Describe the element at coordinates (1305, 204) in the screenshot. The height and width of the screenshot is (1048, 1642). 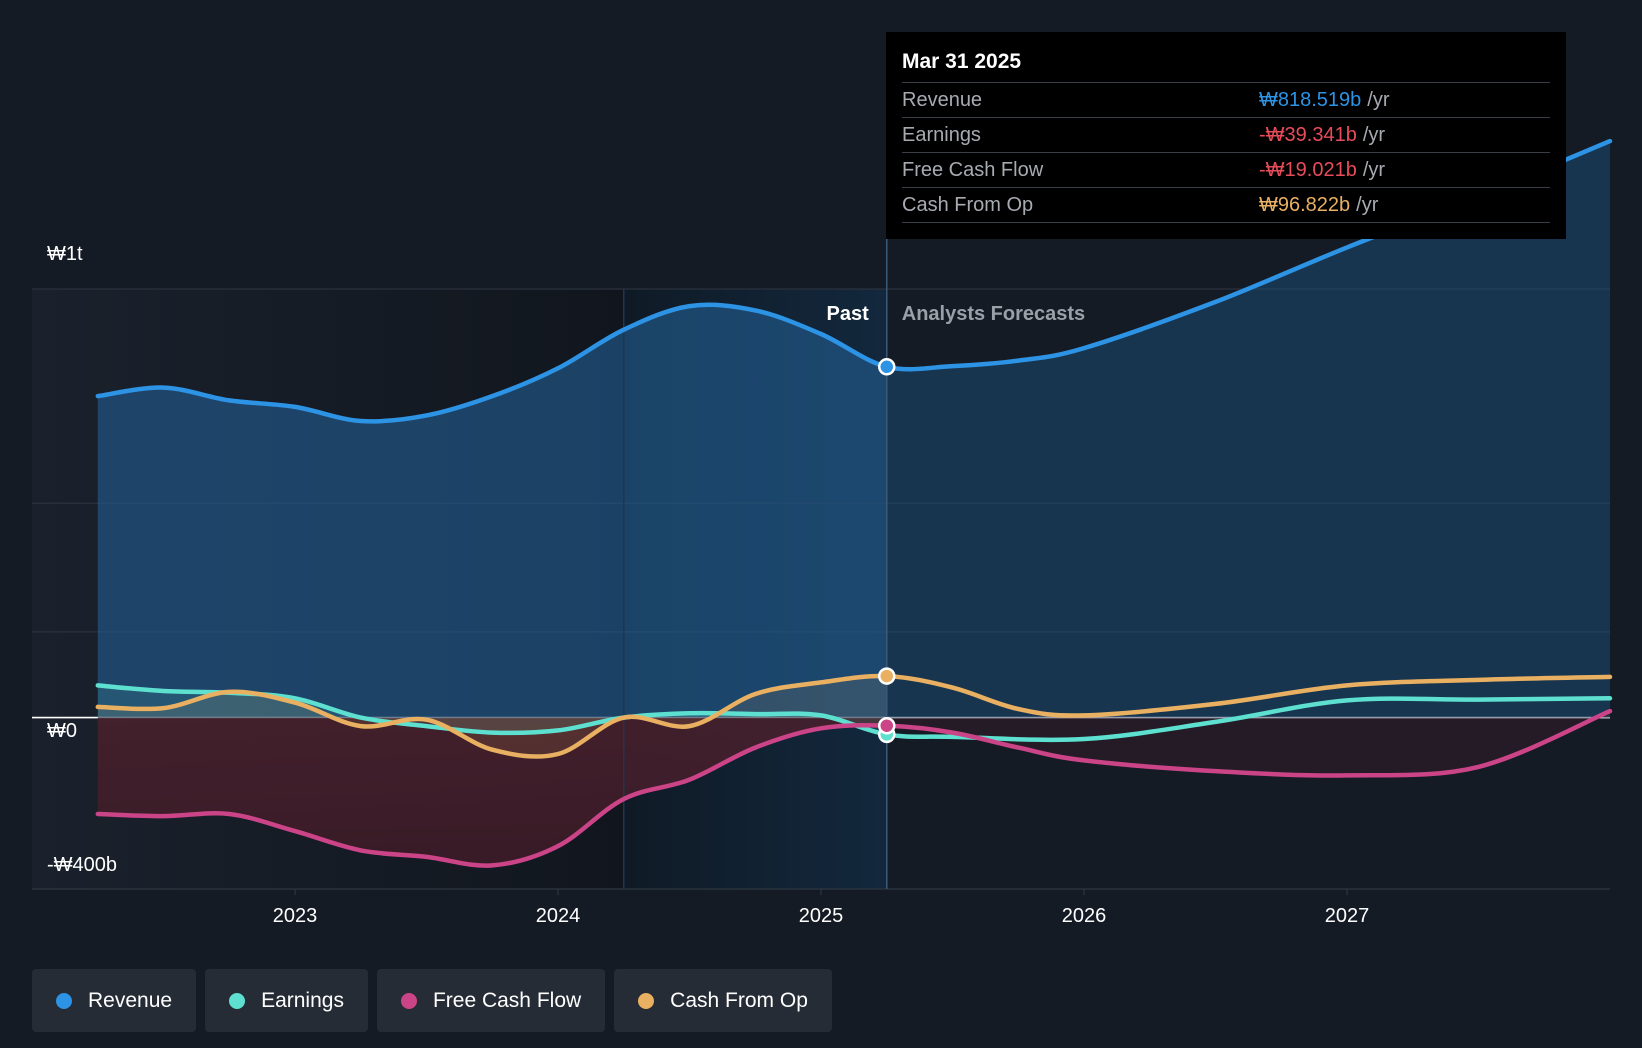
I see `tooltip-row-value: ₩96.822b` at that location.